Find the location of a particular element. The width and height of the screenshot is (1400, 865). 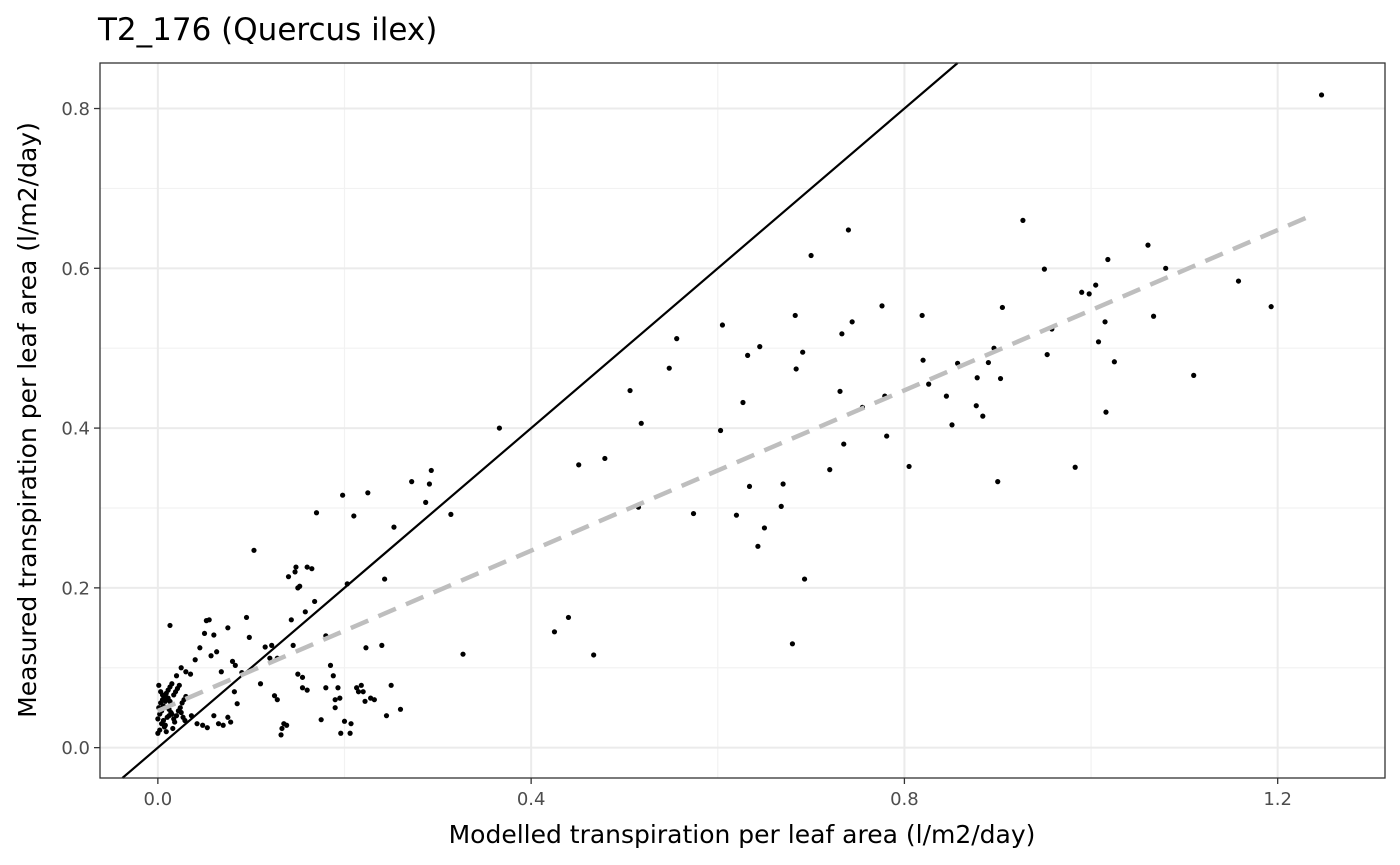

x-tick-label: 0.4 is located at coordinates (531, 799).